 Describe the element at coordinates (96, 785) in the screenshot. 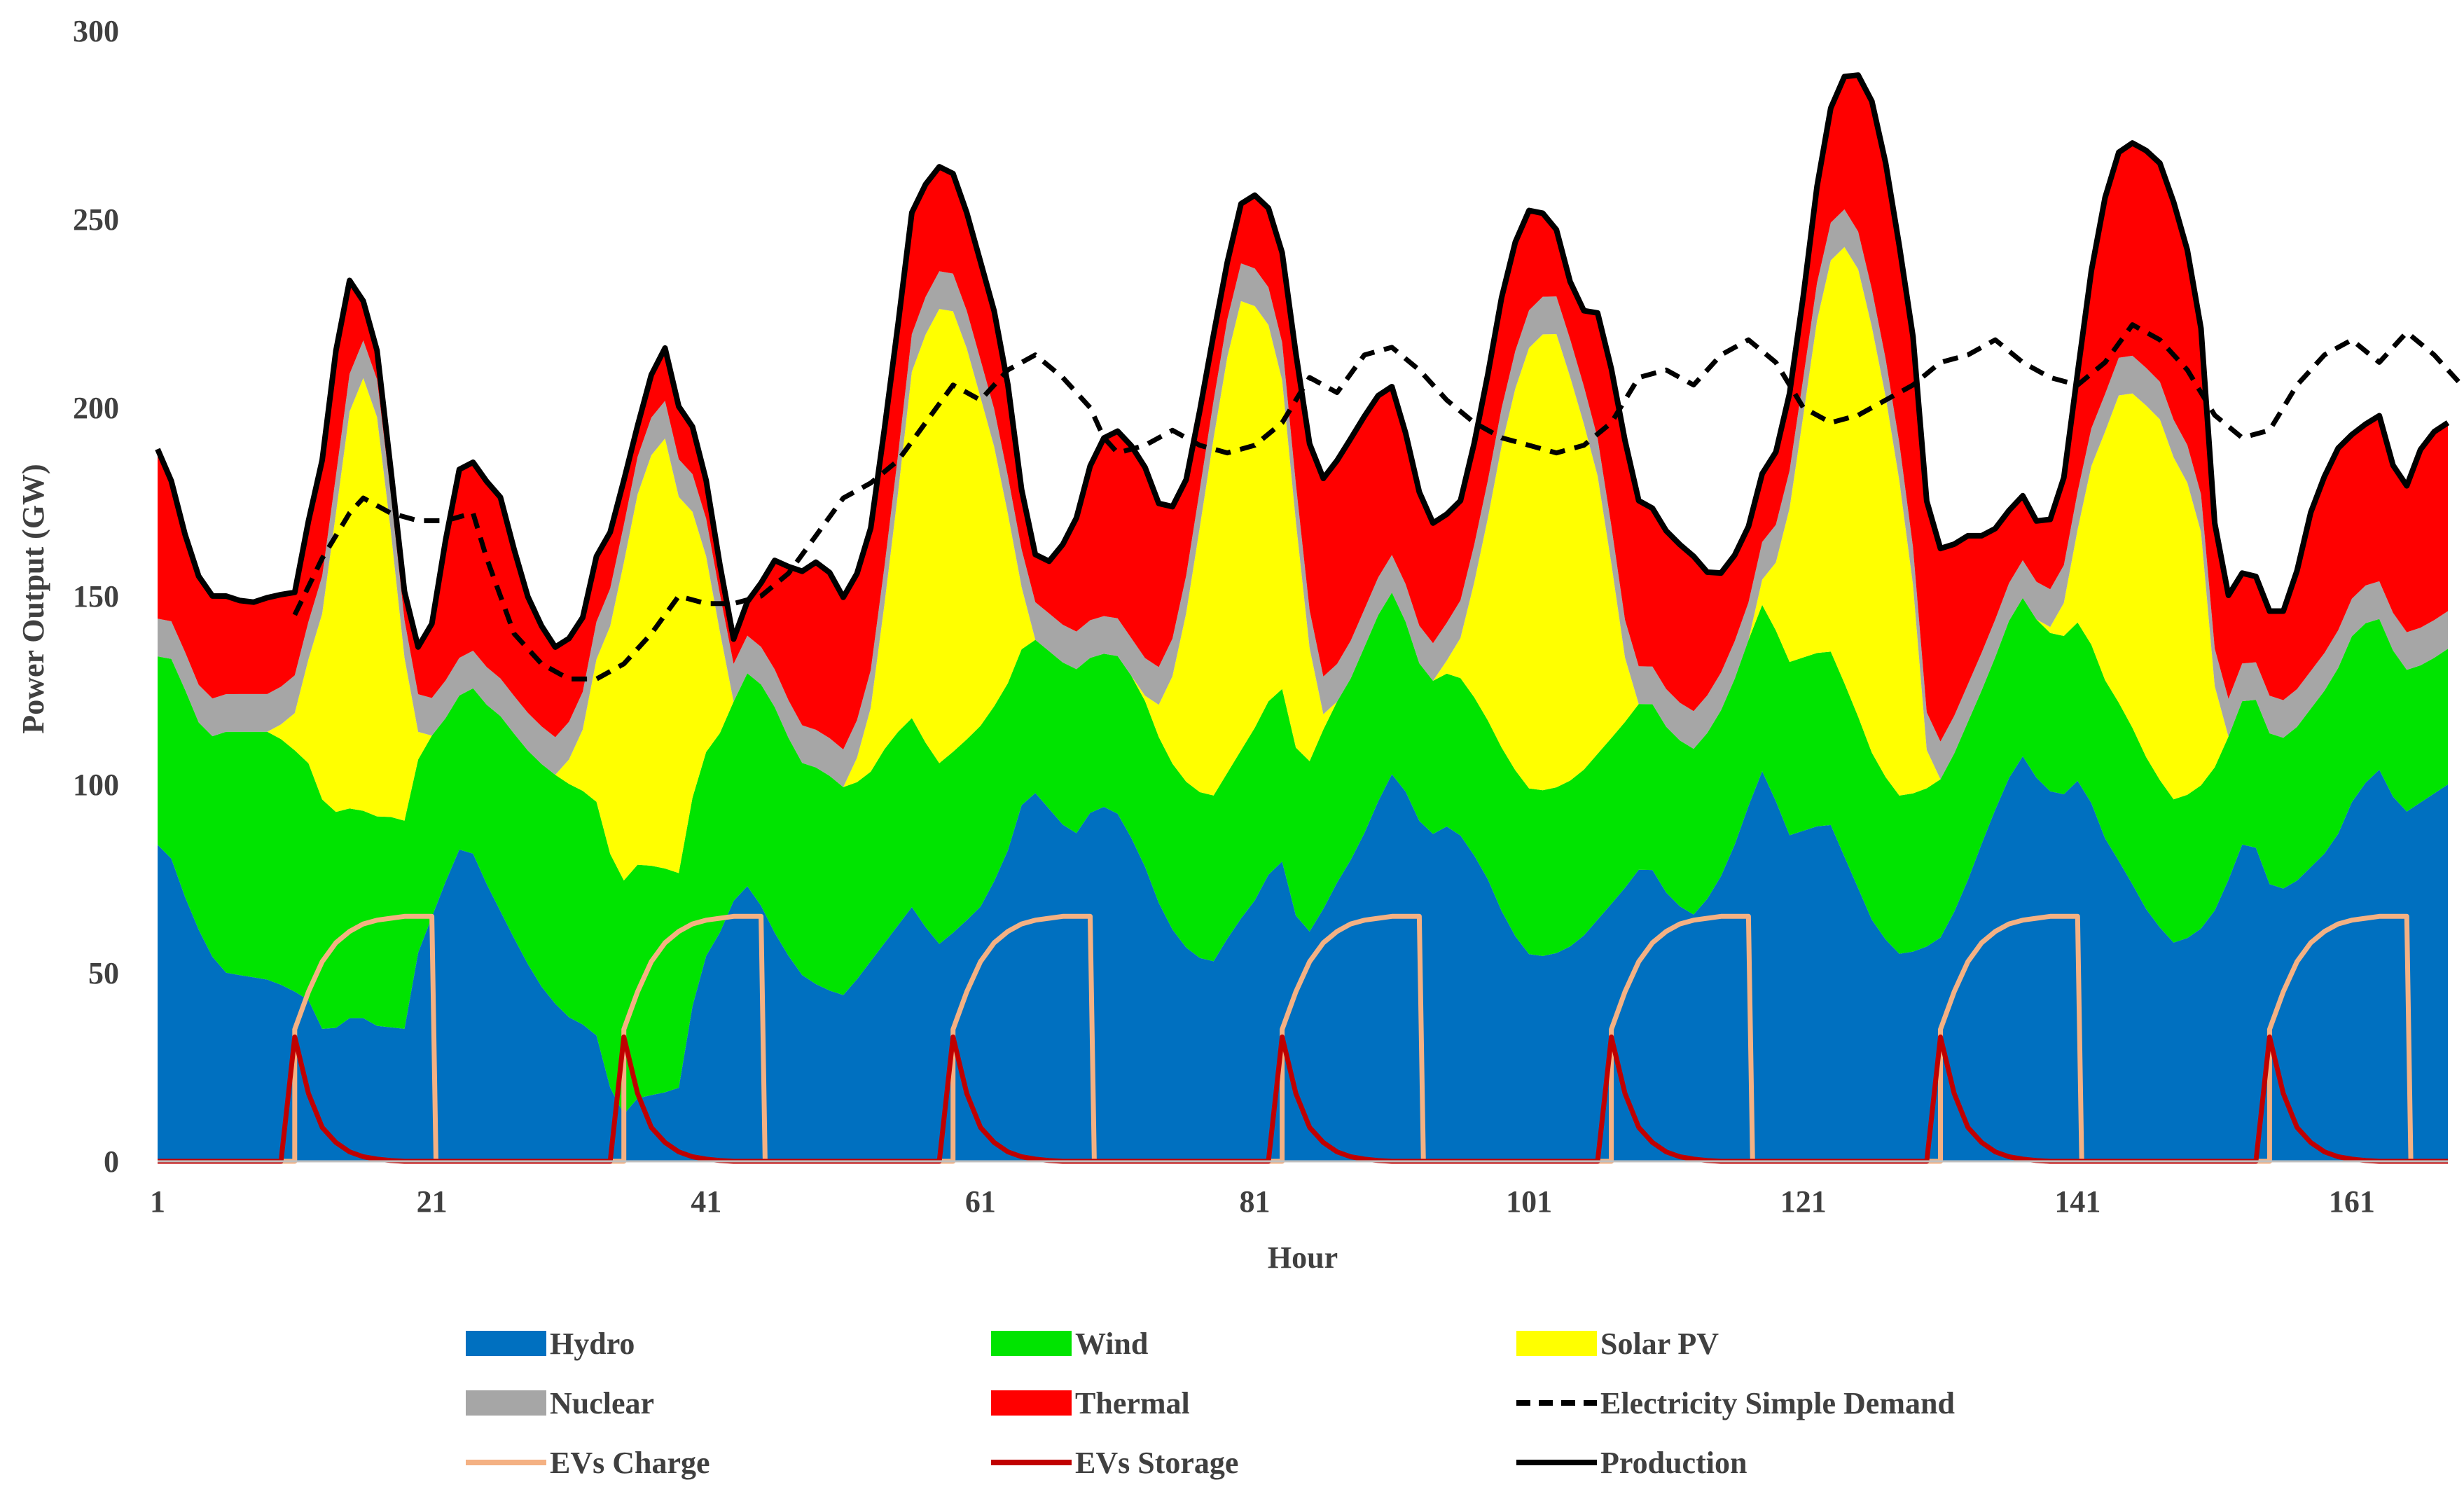

I see `y-tick-label: 100` at that location.